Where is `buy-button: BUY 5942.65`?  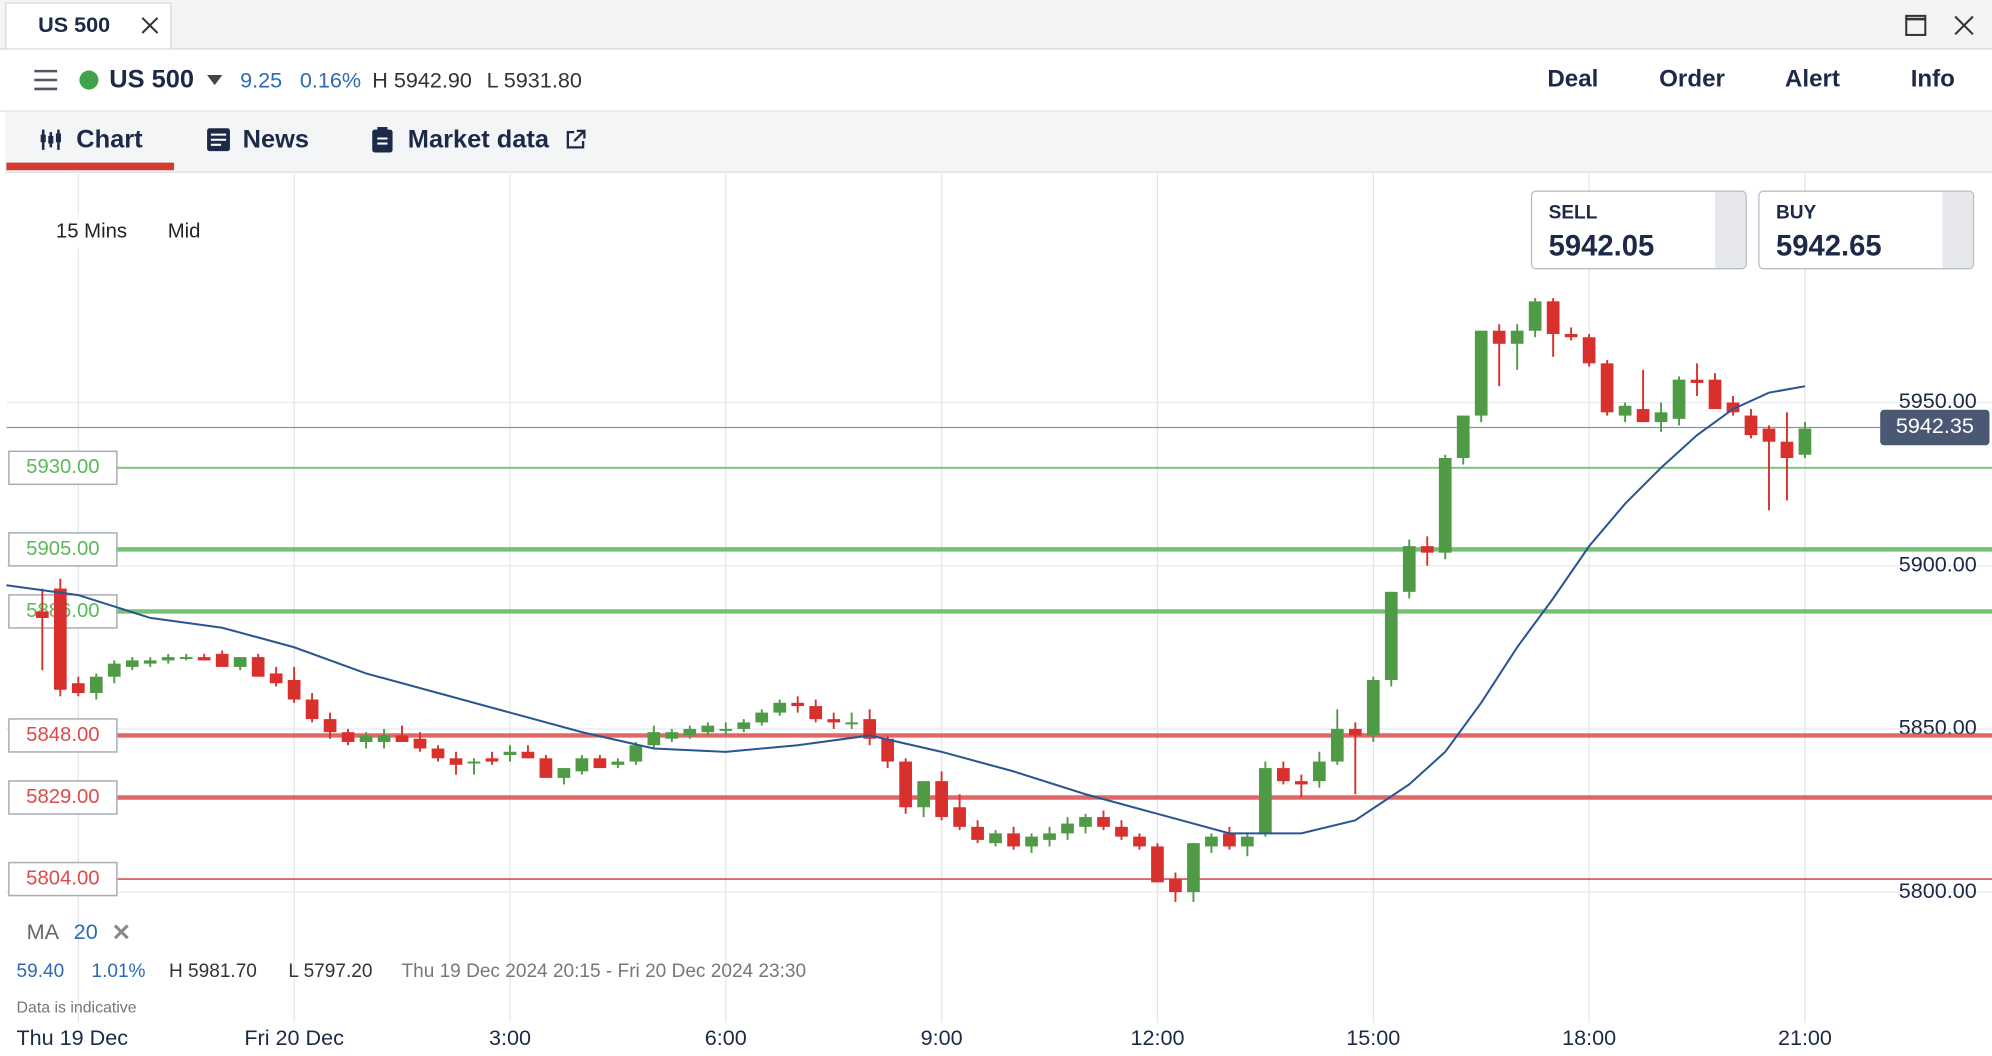 buy-button: BUY 5942.65 is located at coordinates (1866, 230).